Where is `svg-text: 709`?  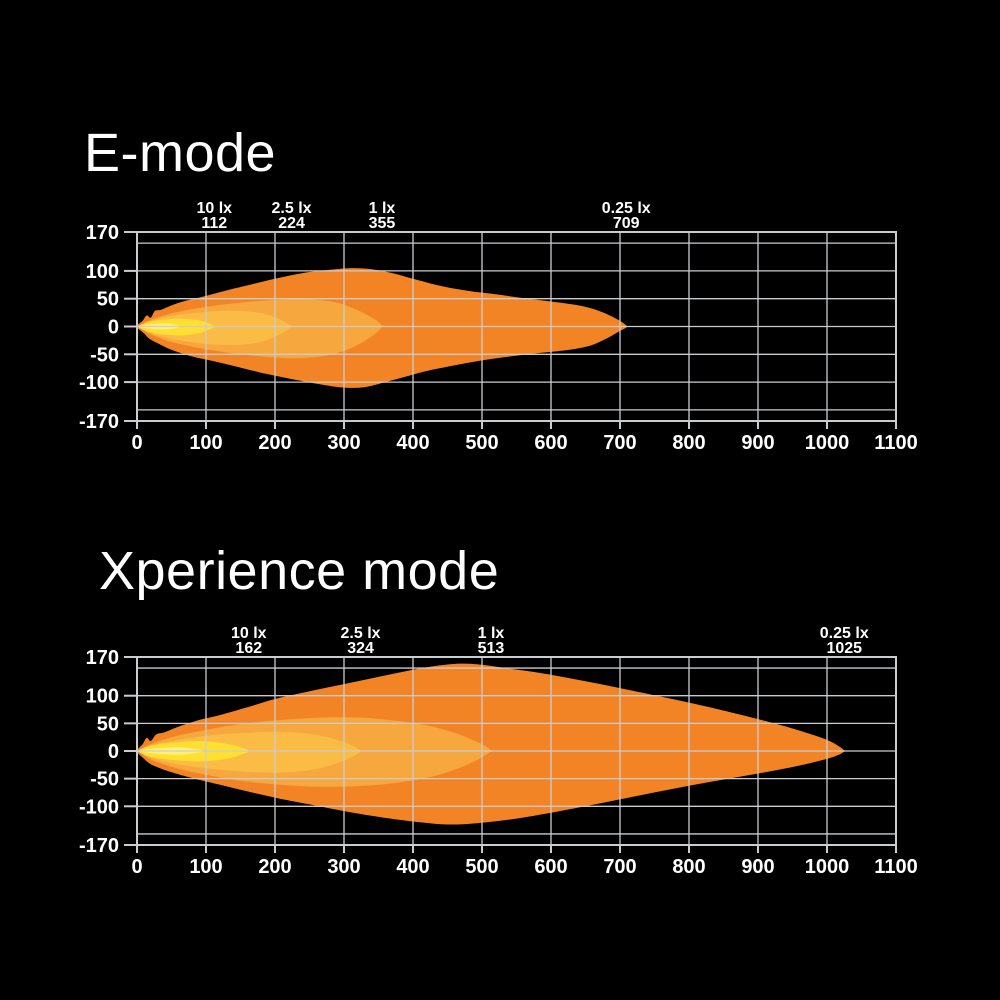
svg-text: 709 is located at coordinates (626, 223).